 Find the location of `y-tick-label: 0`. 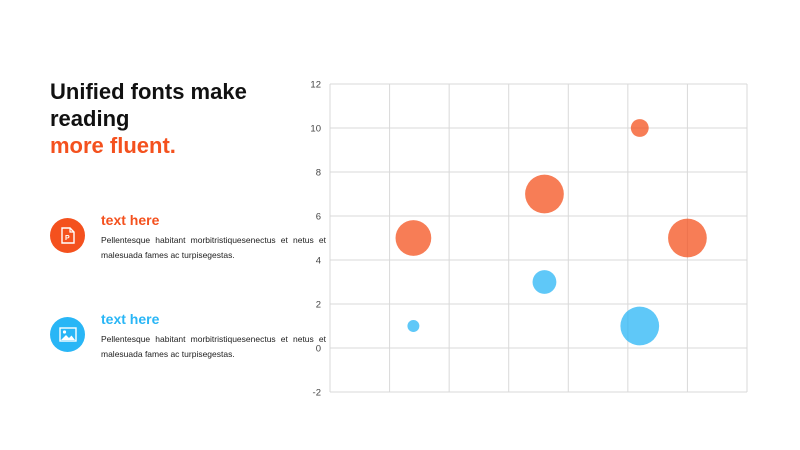

y-tick-label: 0 is located at coordinates (318, 349).